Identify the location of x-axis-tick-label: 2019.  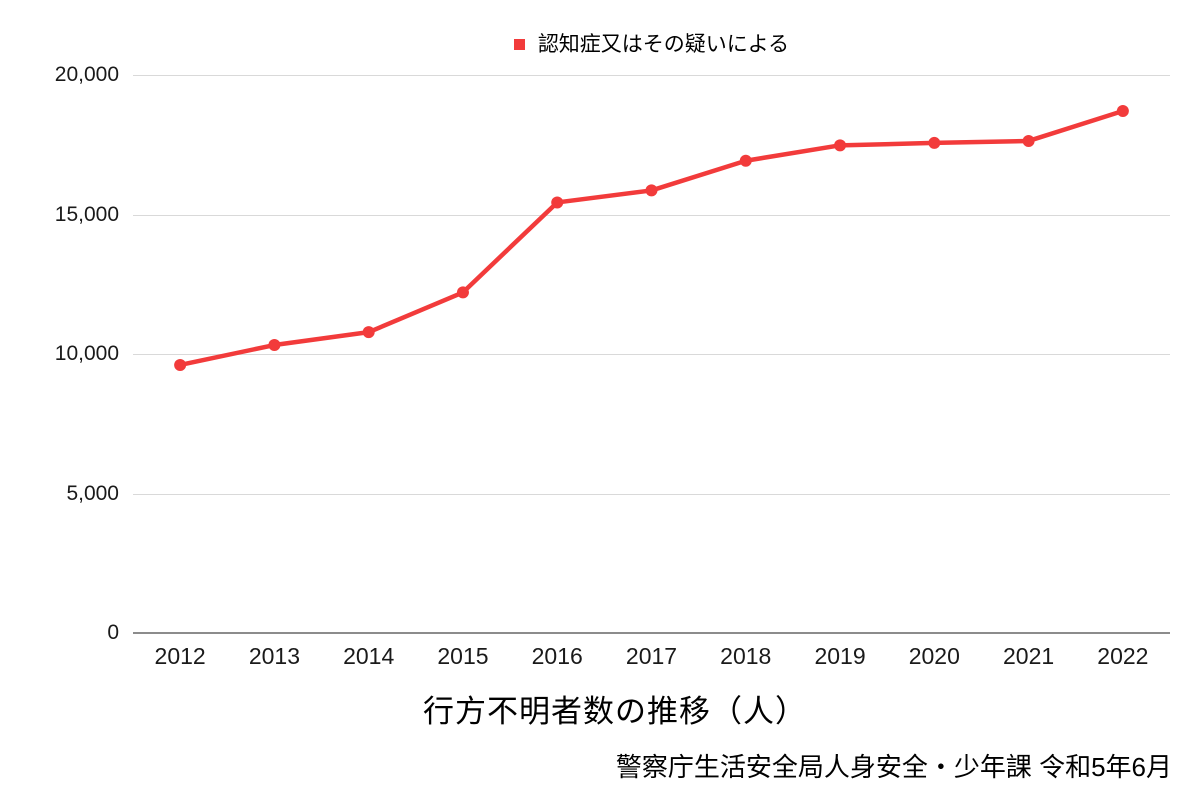
(840, 656).